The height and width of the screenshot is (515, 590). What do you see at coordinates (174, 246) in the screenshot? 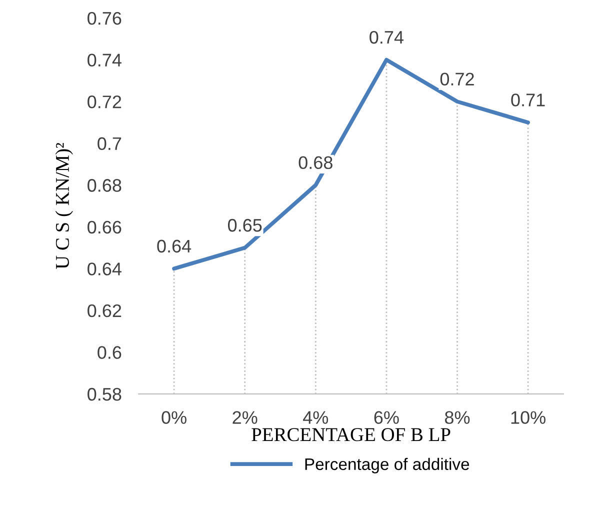
I see `data-label: 0.64` at bounding box center [174, 246].